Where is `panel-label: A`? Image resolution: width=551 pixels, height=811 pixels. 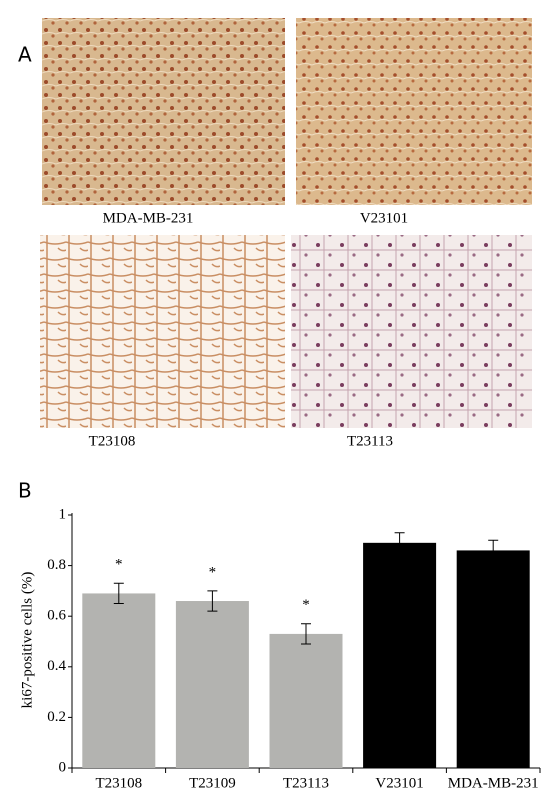
panel-label: A is located at coordinates (25, 55).